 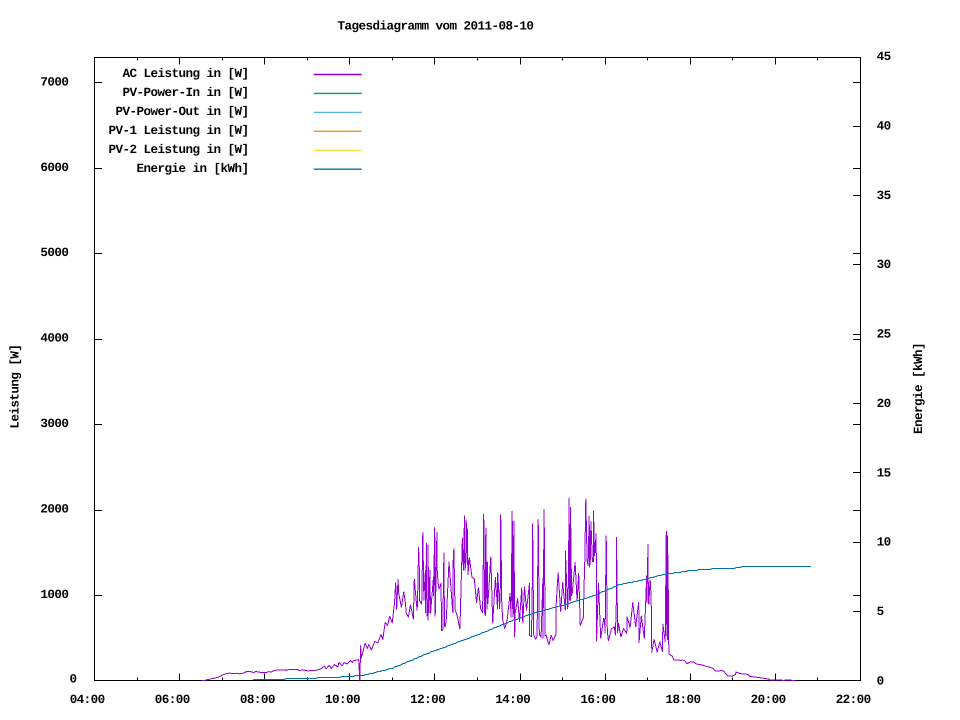 What do you see at coordinates (54, 595) in the screenshot?
I see `svg-text: 1000` at bounding box center [54, 595].